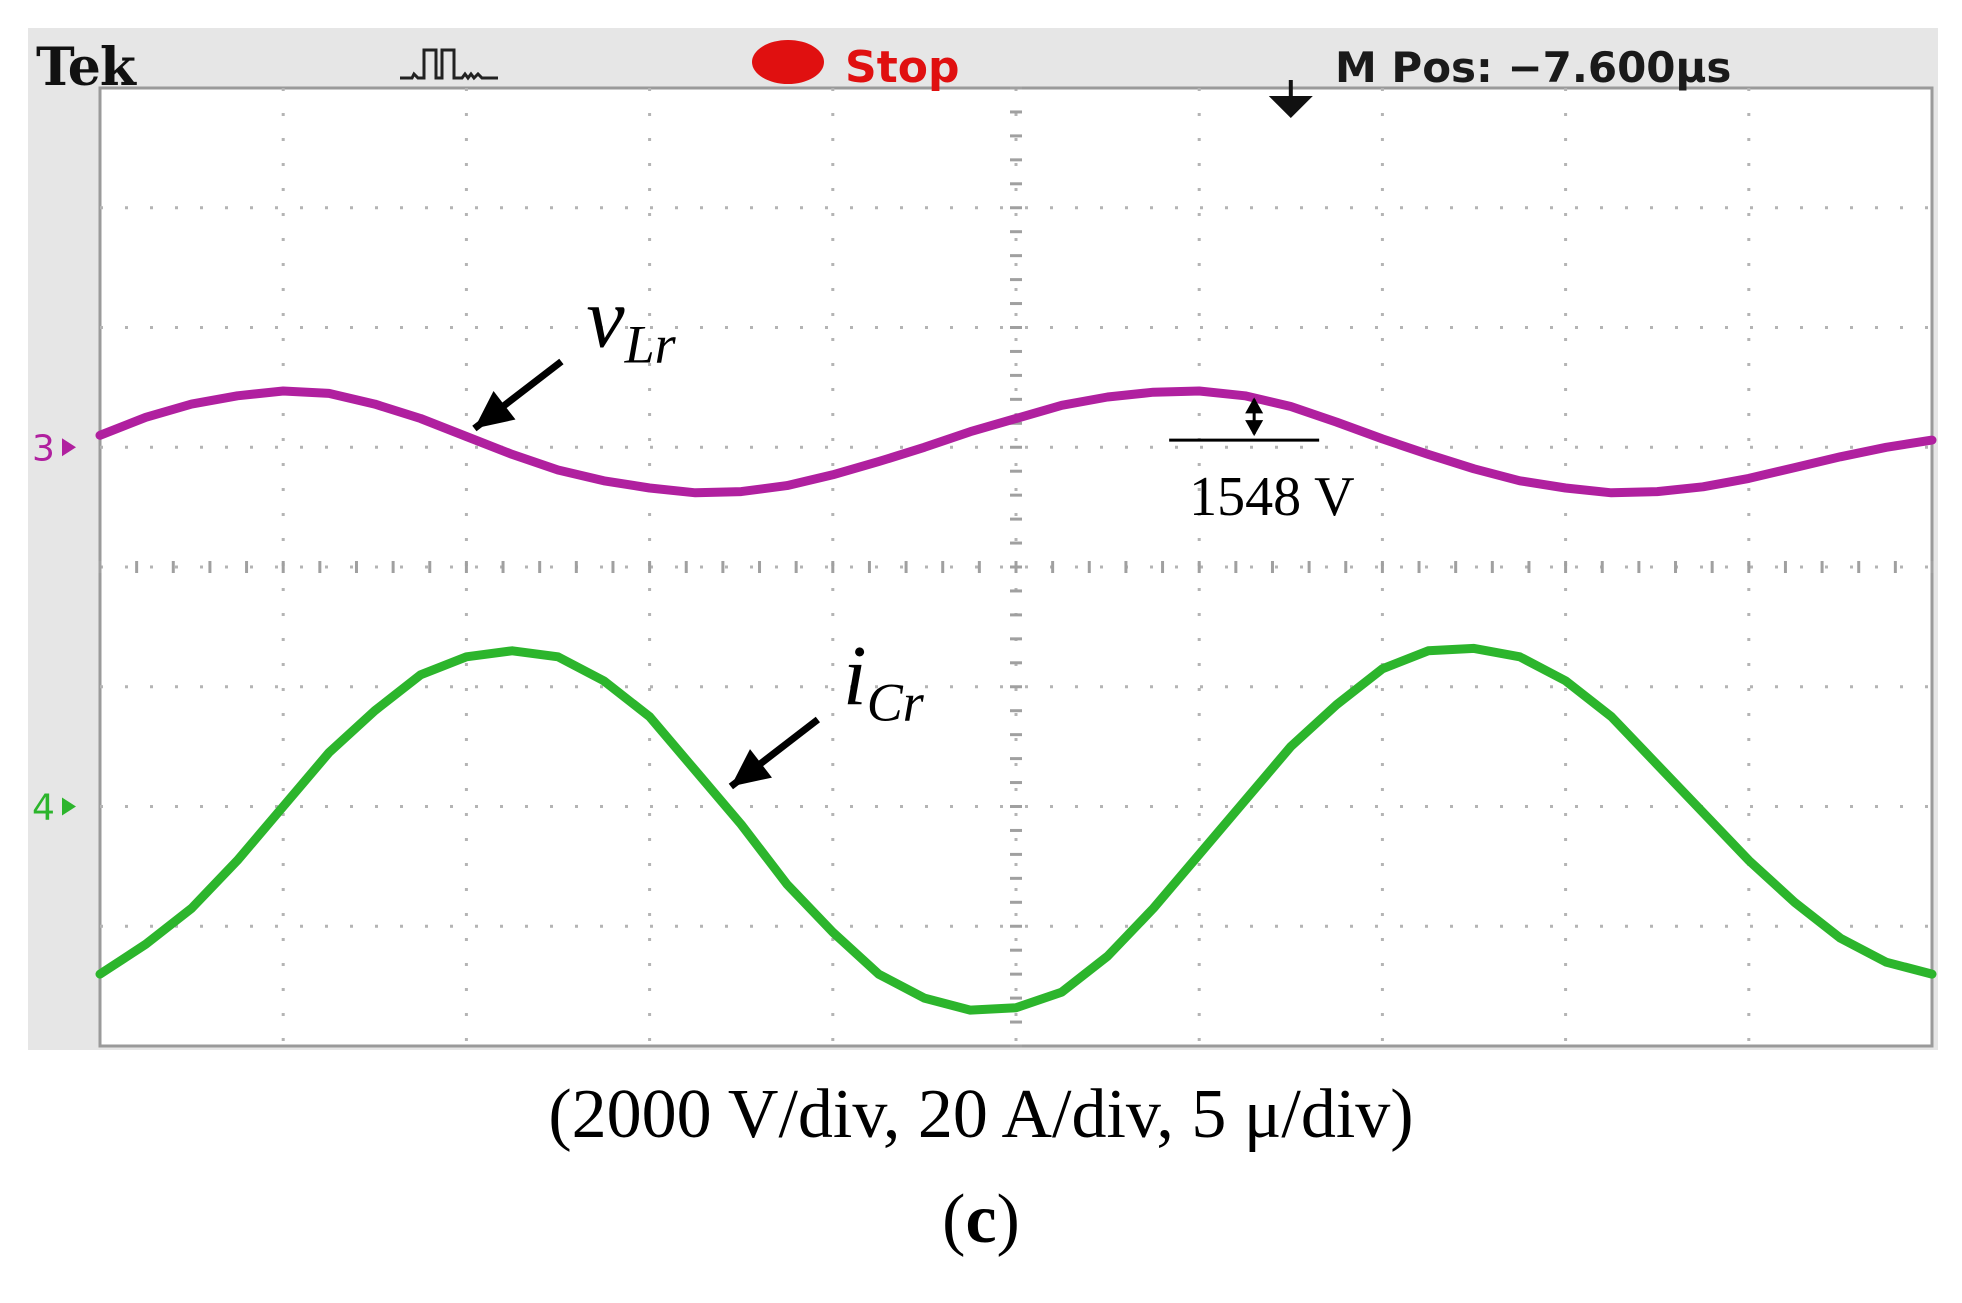 The image size is (1962, 1303). What do you see at coordinates (43, 448) in the screenshot?
I see `channel-marker-label: 3` at bounding box center [43, 448].